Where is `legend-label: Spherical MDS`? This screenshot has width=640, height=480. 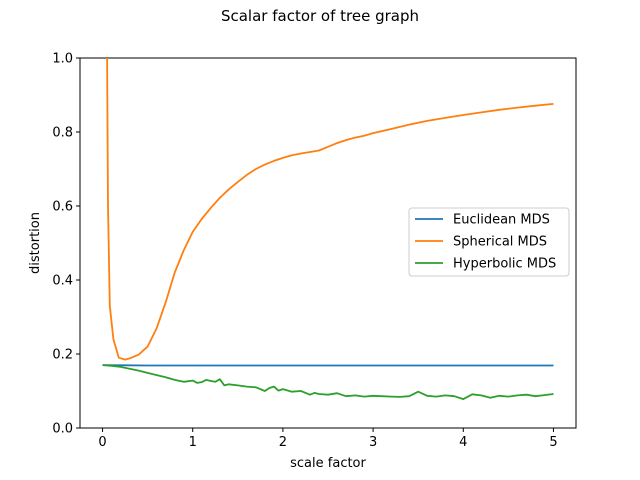
legend-label: Spherical MDS is located at coordinates (500, 242).